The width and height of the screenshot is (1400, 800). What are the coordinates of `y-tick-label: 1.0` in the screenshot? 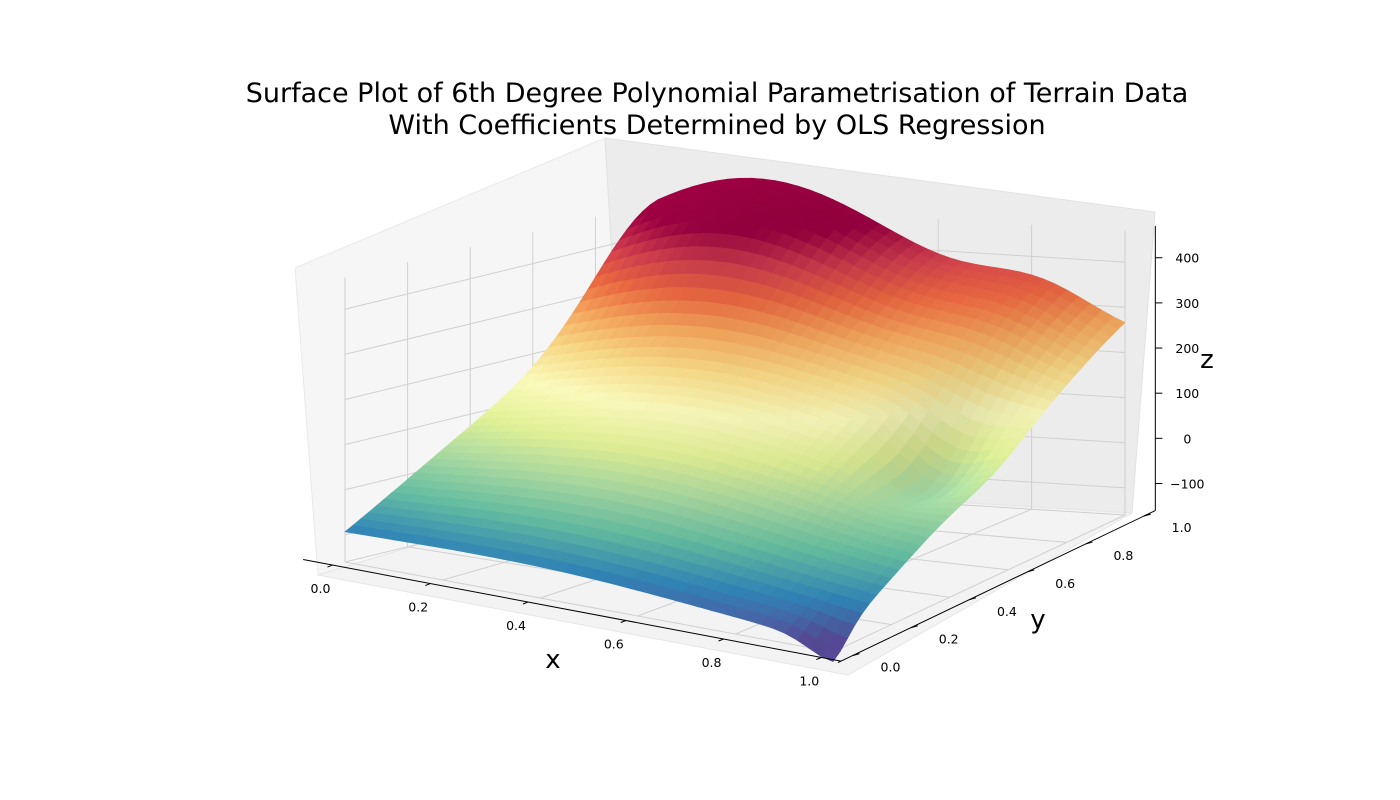 It's located at (1182, 527).